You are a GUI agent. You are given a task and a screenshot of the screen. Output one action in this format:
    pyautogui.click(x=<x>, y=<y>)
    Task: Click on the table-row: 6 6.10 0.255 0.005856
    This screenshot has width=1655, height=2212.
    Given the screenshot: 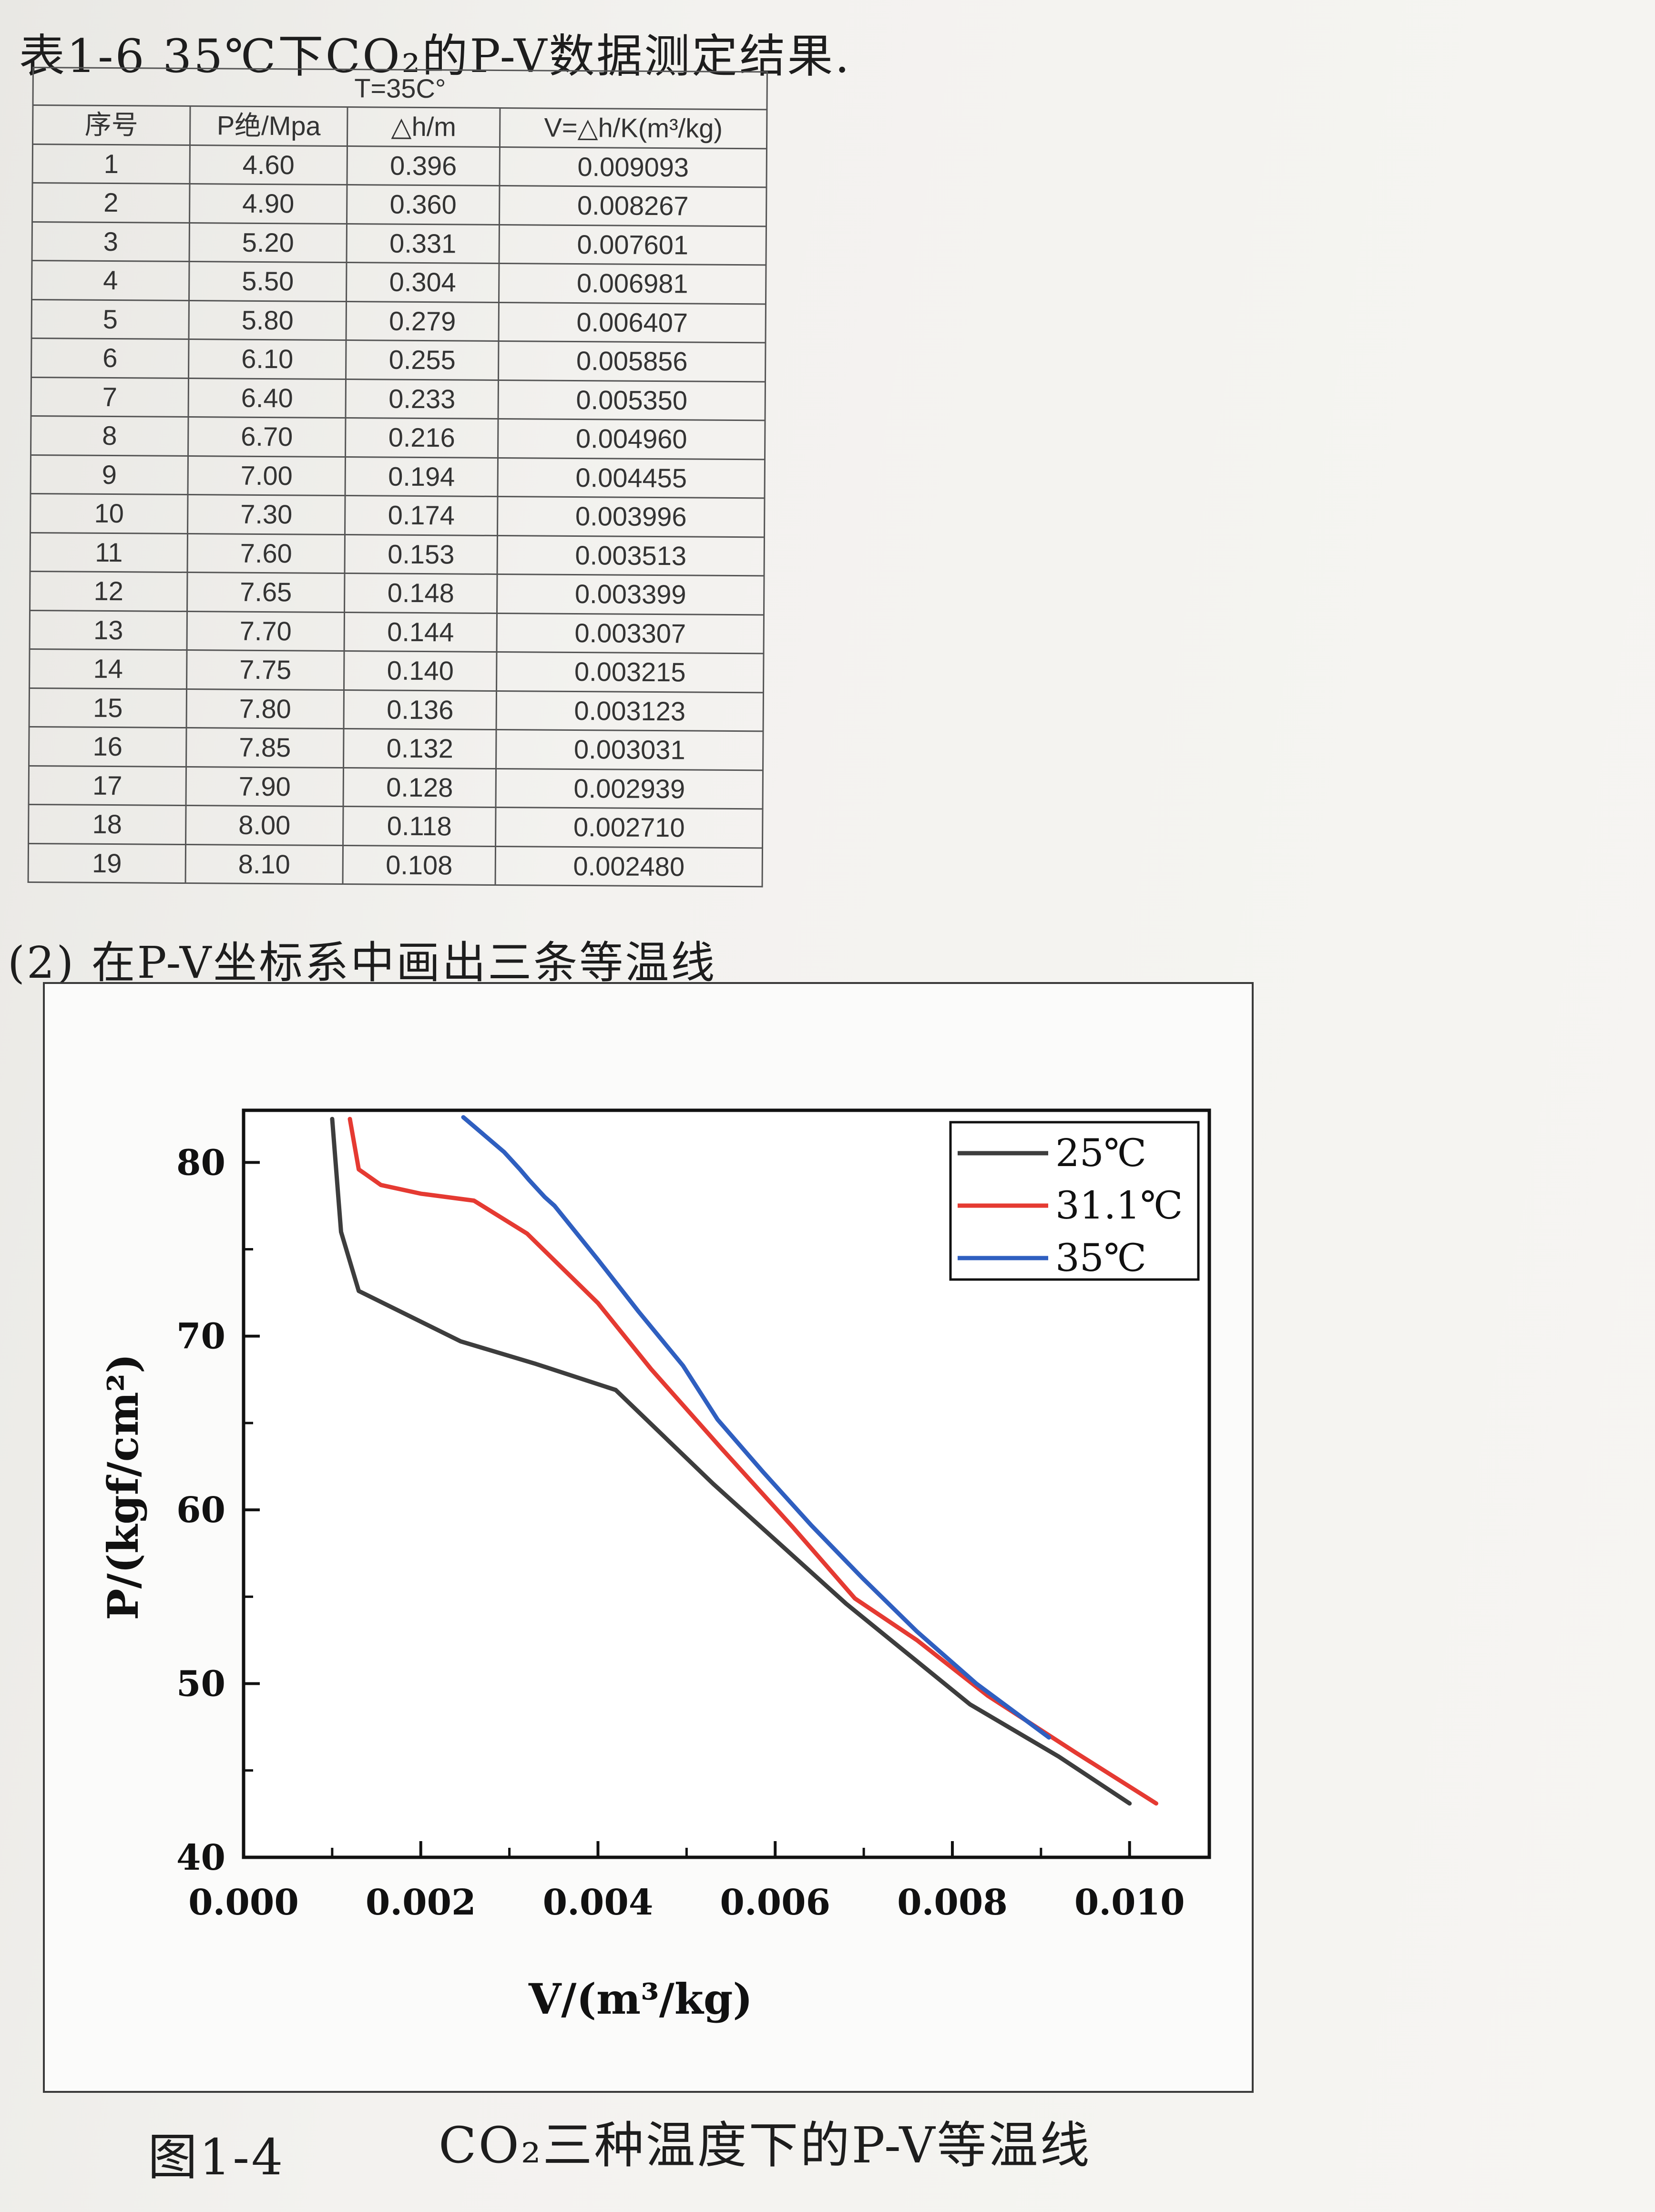 What is the action you would take?
    pyautogui.click(x=399, y=360)
    